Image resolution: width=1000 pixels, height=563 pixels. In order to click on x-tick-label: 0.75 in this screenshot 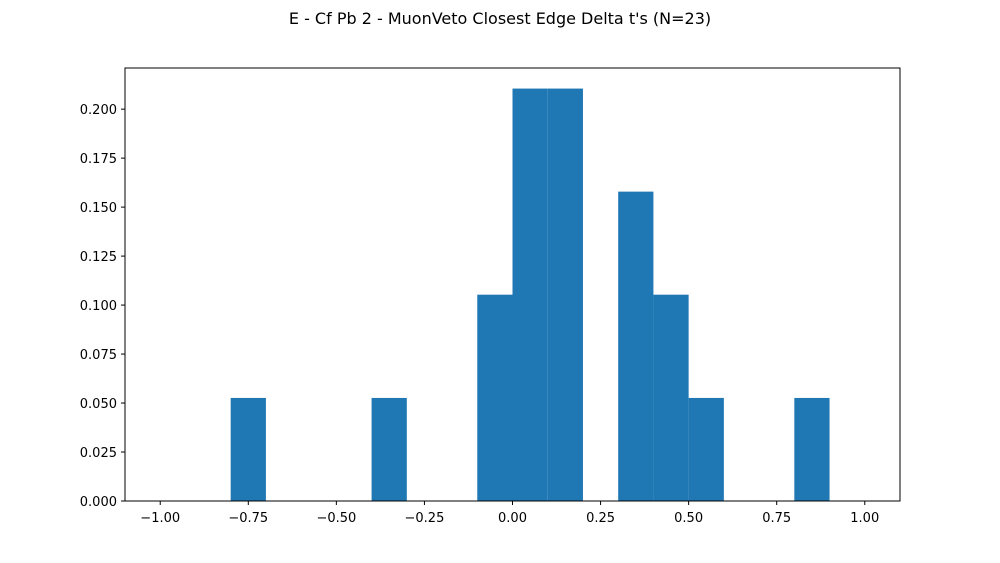, I will do `click(776, 518)`.